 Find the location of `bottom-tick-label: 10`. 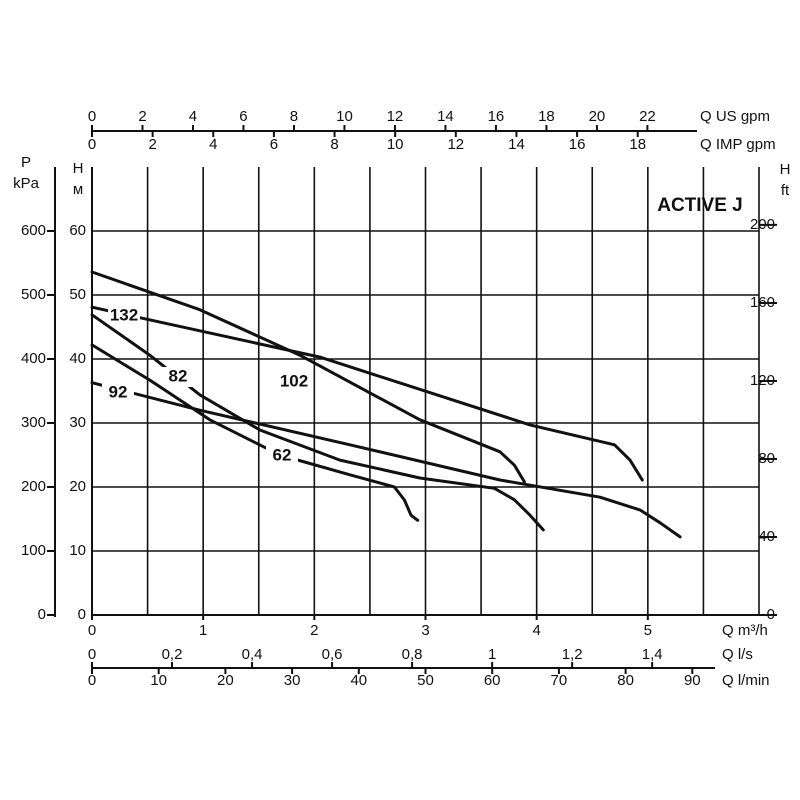

bottom-tick-label: 10 is located at coordinates (158, 680).